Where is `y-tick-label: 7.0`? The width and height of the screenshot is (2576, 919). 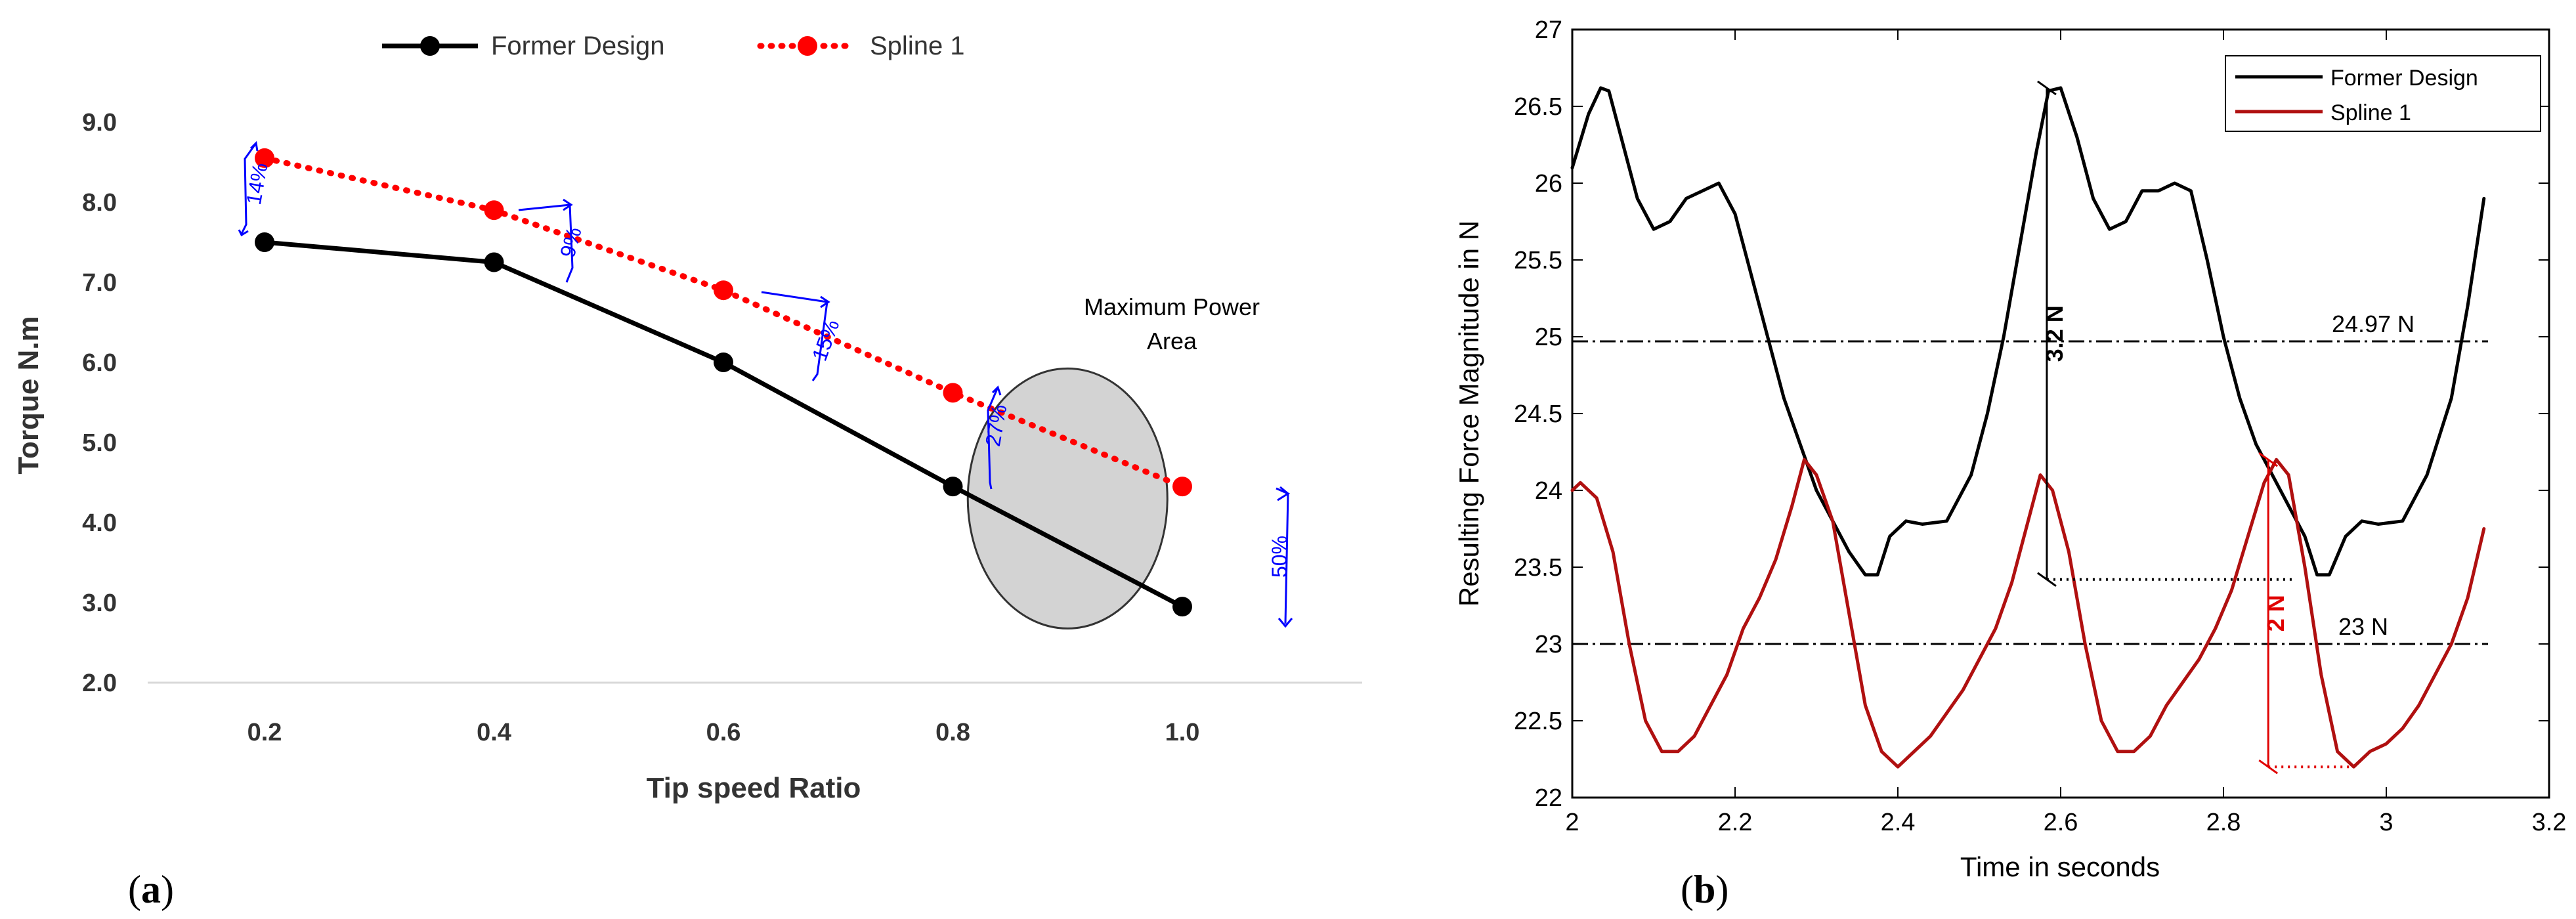
y-tick-label: 7.0 is located at coordinates (99, 283).